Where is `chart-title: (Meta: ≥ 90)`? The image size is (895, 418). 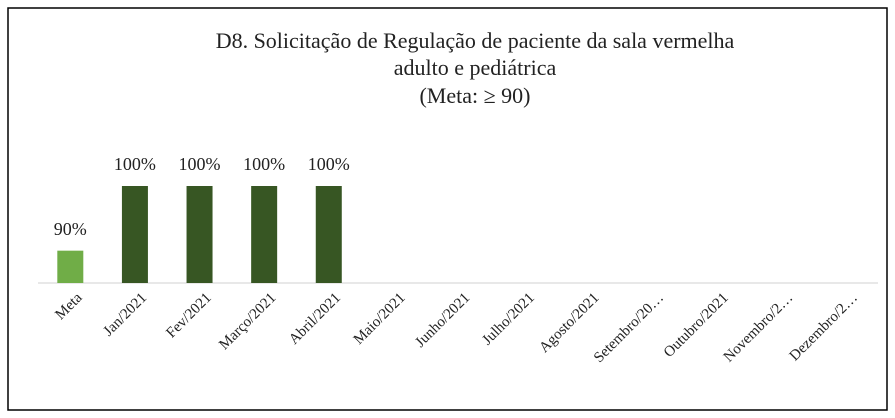 chart-title: (Meta: ≥ 90) is located at coordinates (474, 95).